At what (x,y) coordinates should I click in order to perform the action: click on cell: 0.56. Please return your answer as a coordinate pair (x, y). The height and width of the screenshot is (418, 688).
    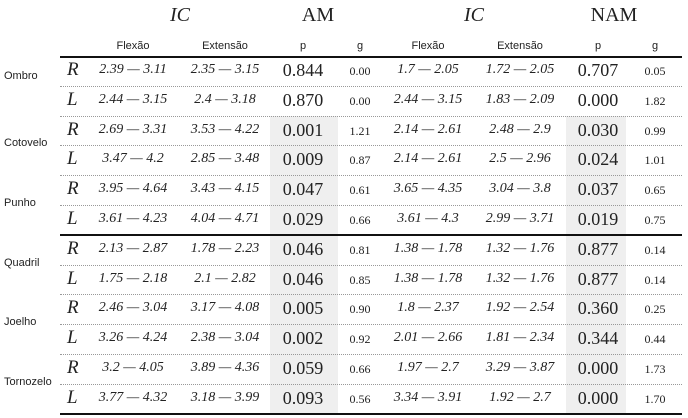
    Looking at the image, I should click on (360, 398).